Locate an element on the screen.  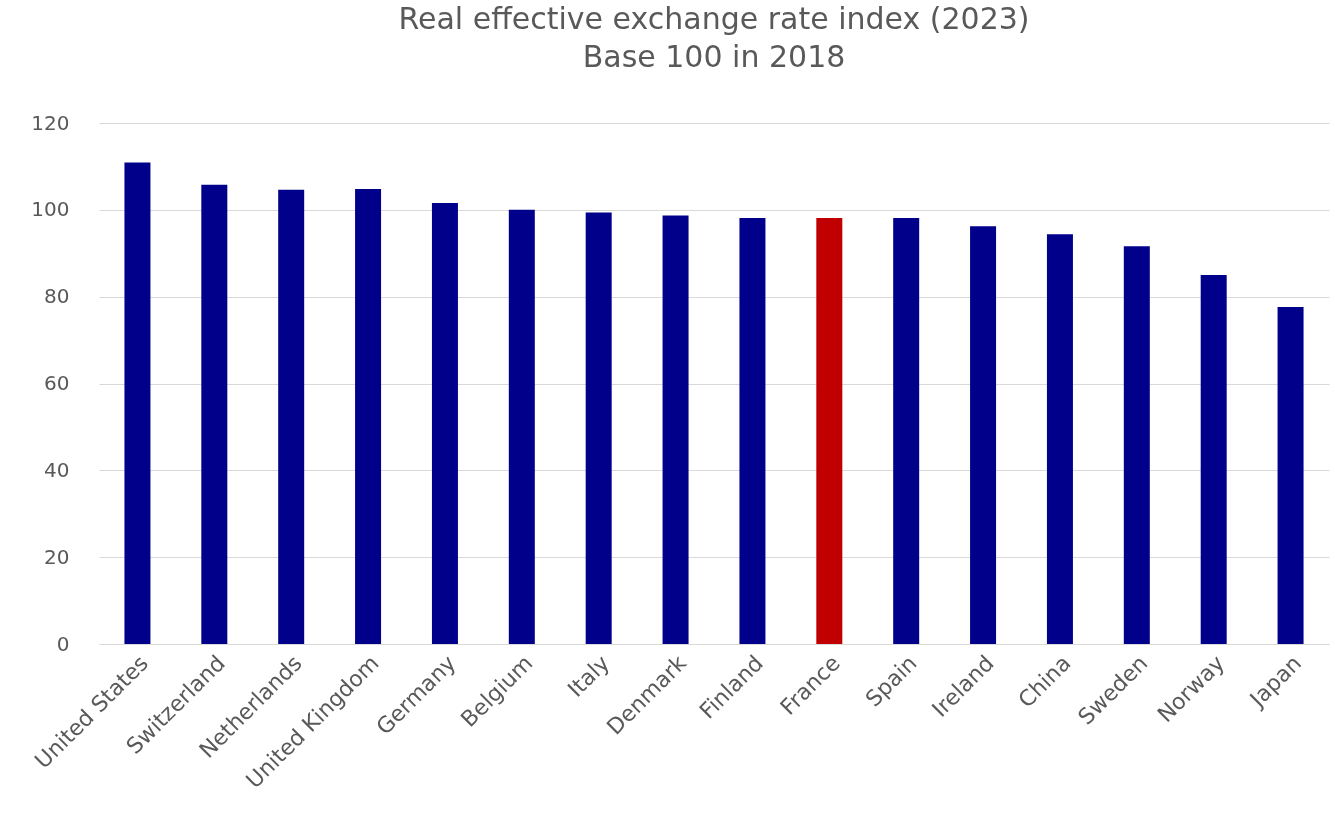
y-tick-label: 100 is located at coordinates (50, 209).